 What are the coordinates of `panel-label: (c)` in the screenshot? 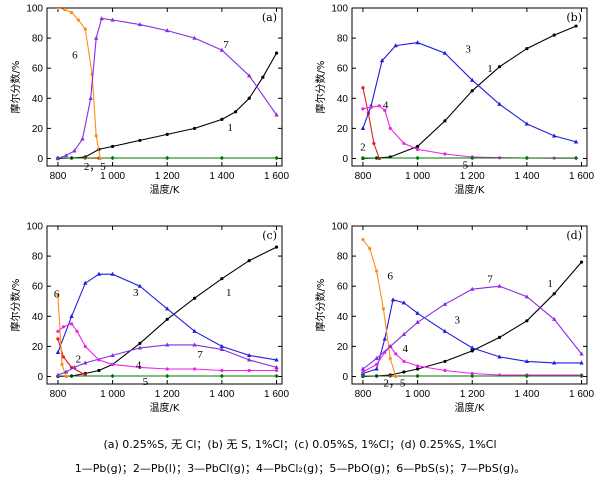 It's located at (269, 235).